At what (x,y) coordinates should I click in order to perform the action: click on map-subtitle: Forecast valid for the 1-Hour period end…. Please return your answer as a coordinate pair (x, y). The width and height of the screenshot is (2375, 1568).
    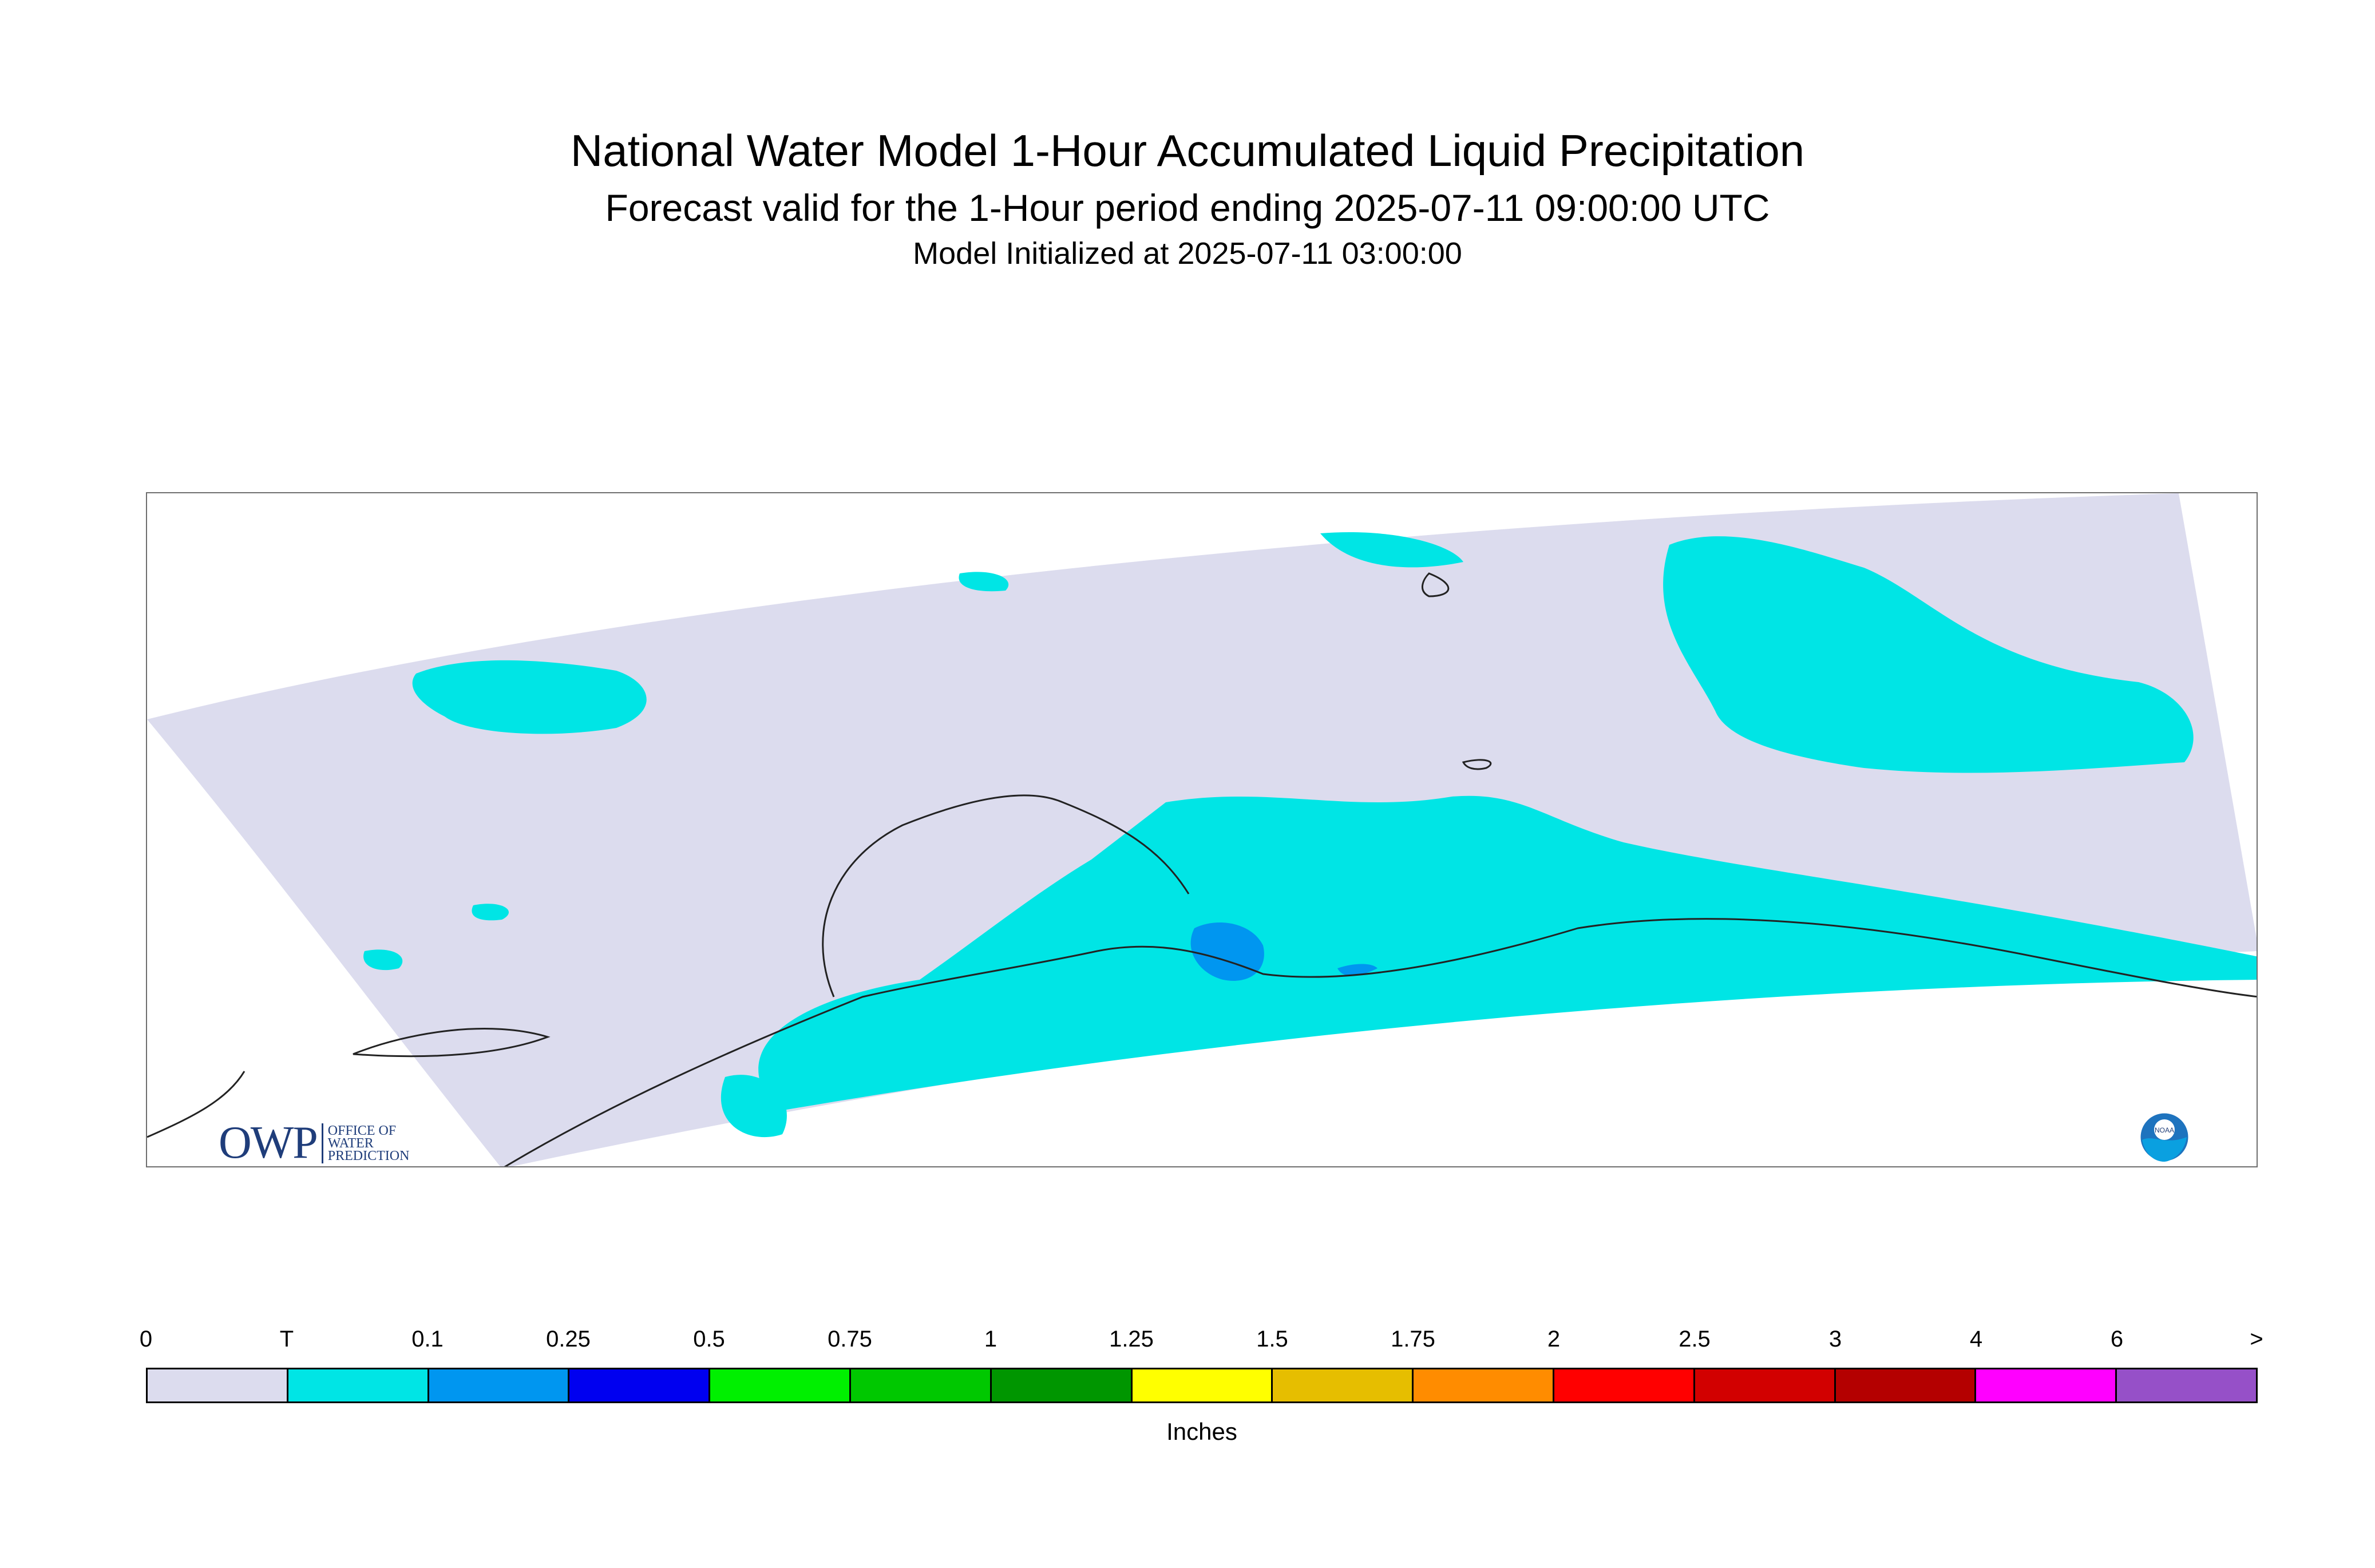
    Looking at the image, I should click on (1187, 208).